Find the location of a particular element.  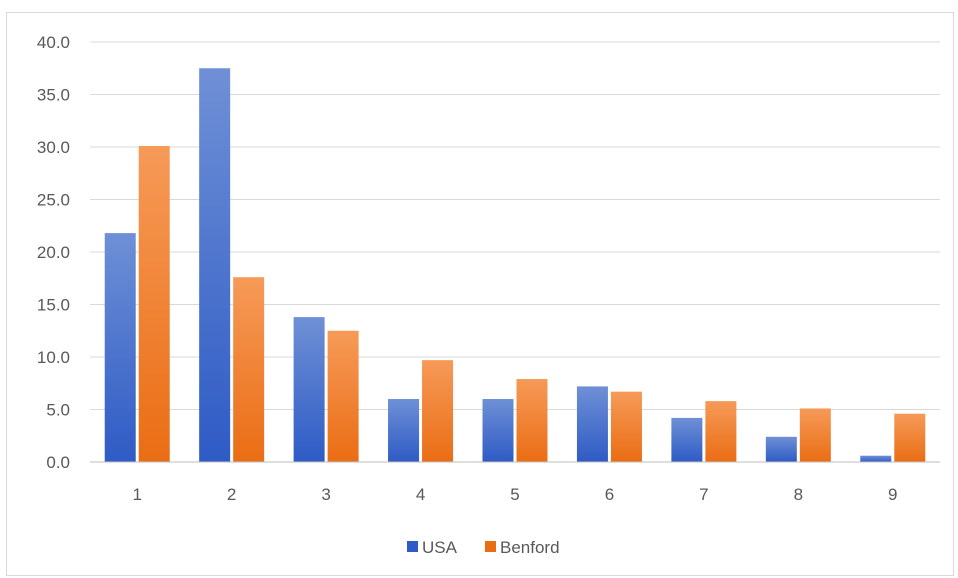

x-tick-label: 5 is located at coordinates (514, 494).